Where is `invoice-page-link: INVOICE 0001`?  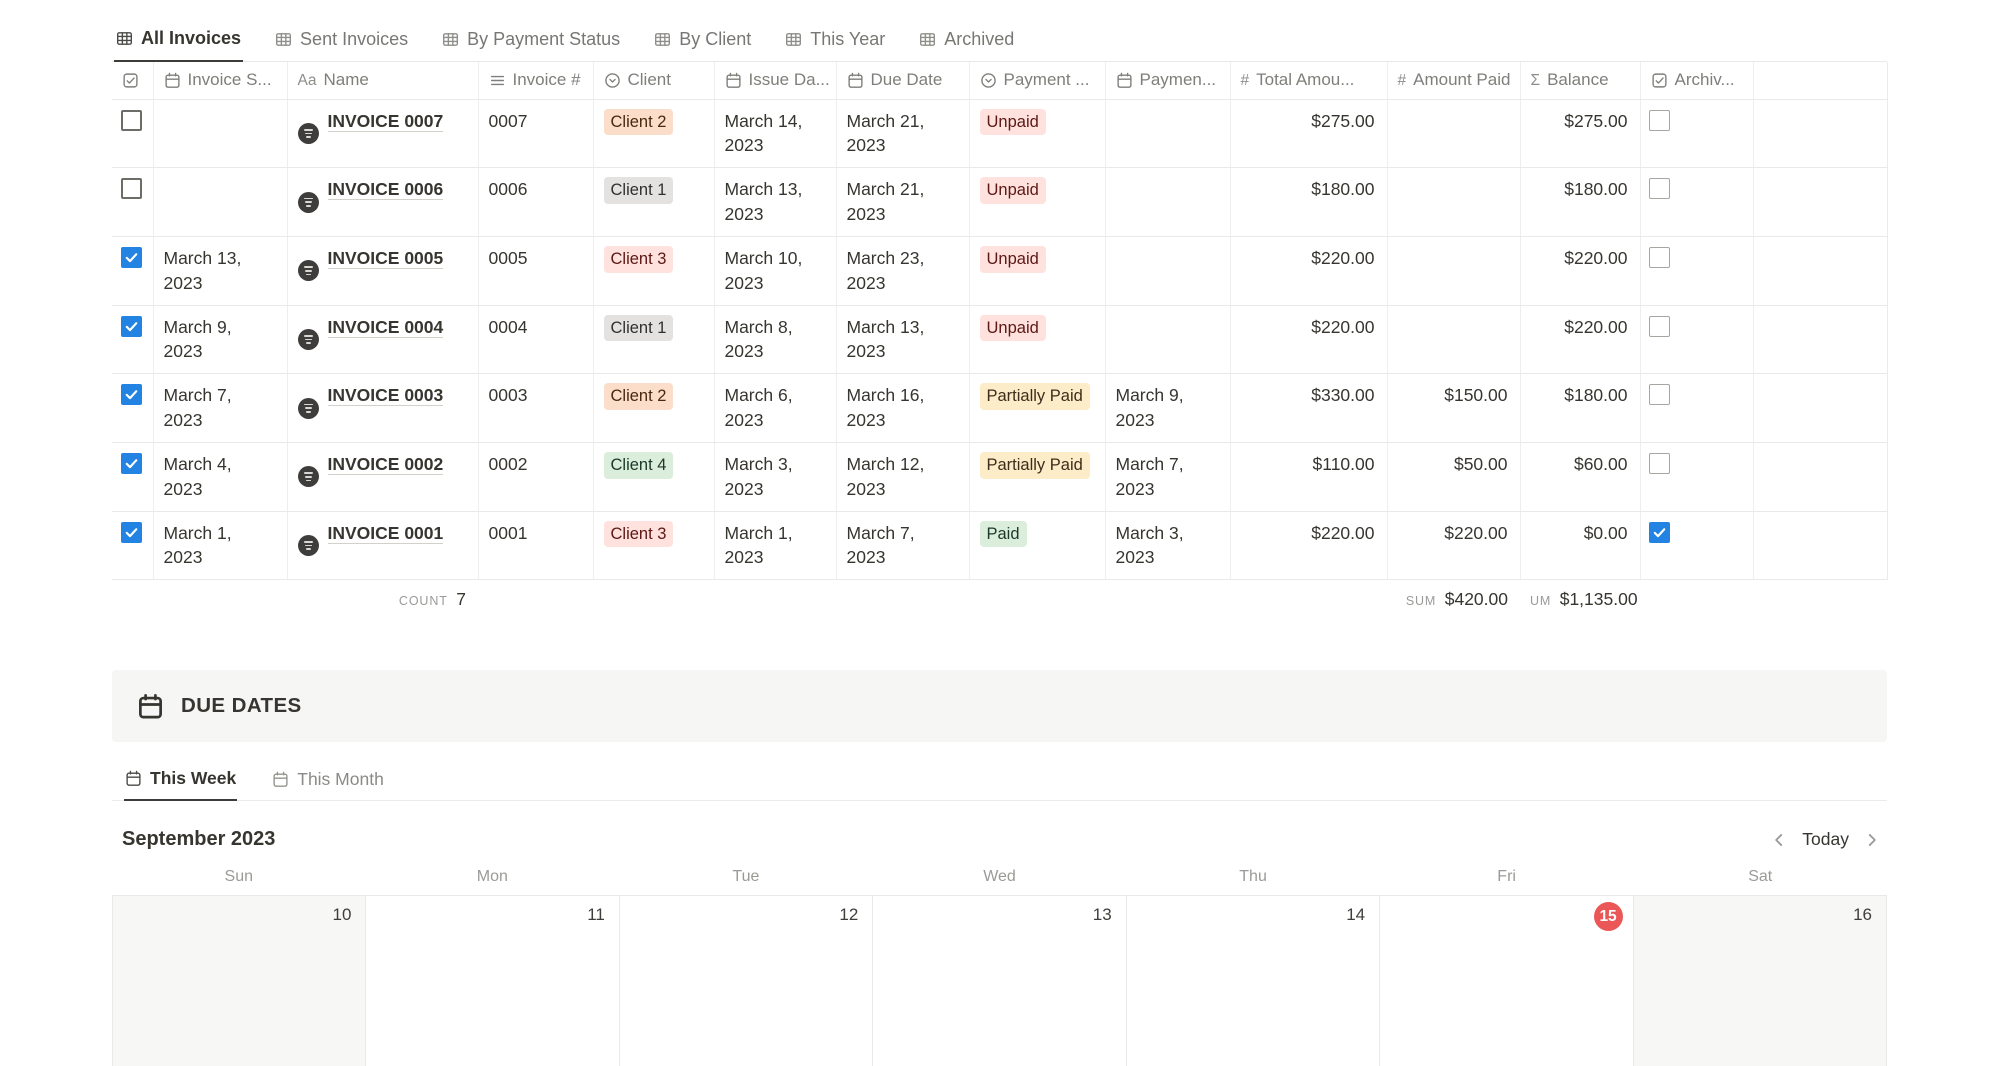
invoice-page-link: INVOICE 0001 is located at coordinates (385, 533).